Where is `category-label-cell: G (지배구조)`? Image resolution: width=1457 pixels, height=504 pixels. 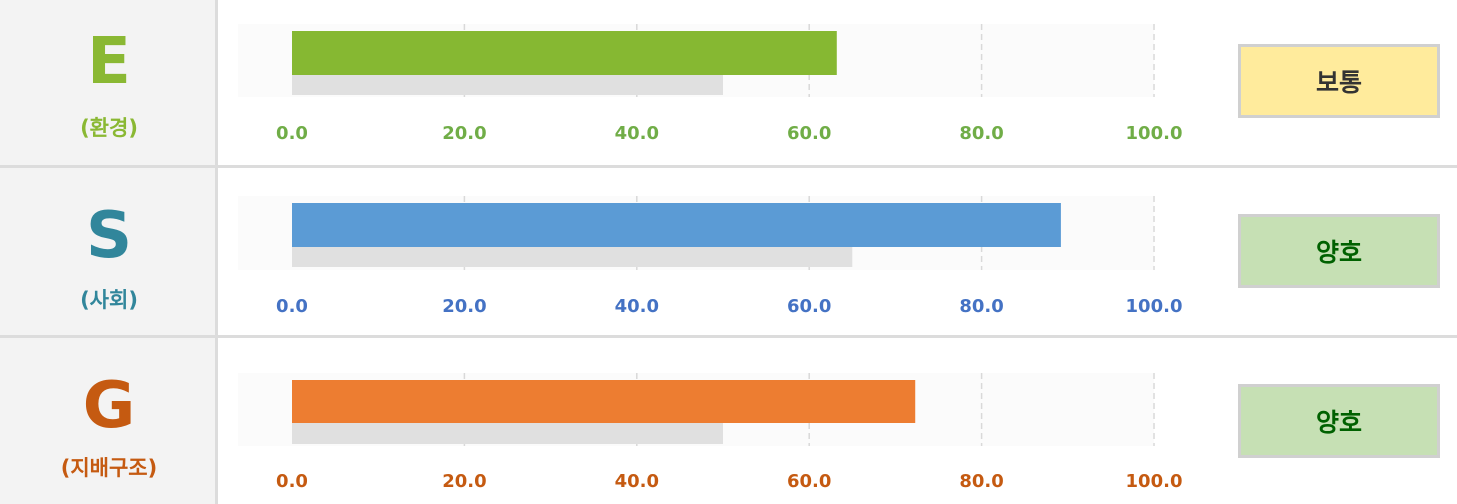
category-label-cell: G (지배구조) is located at coordinates (109, 421).